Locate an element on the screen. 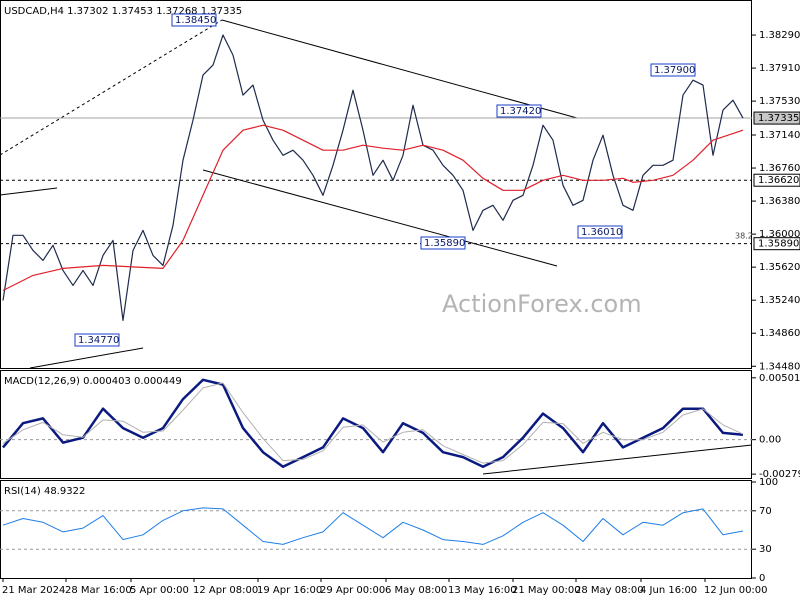 The image size is (800, 600). channel-upper is located at coordinates (399, 69).